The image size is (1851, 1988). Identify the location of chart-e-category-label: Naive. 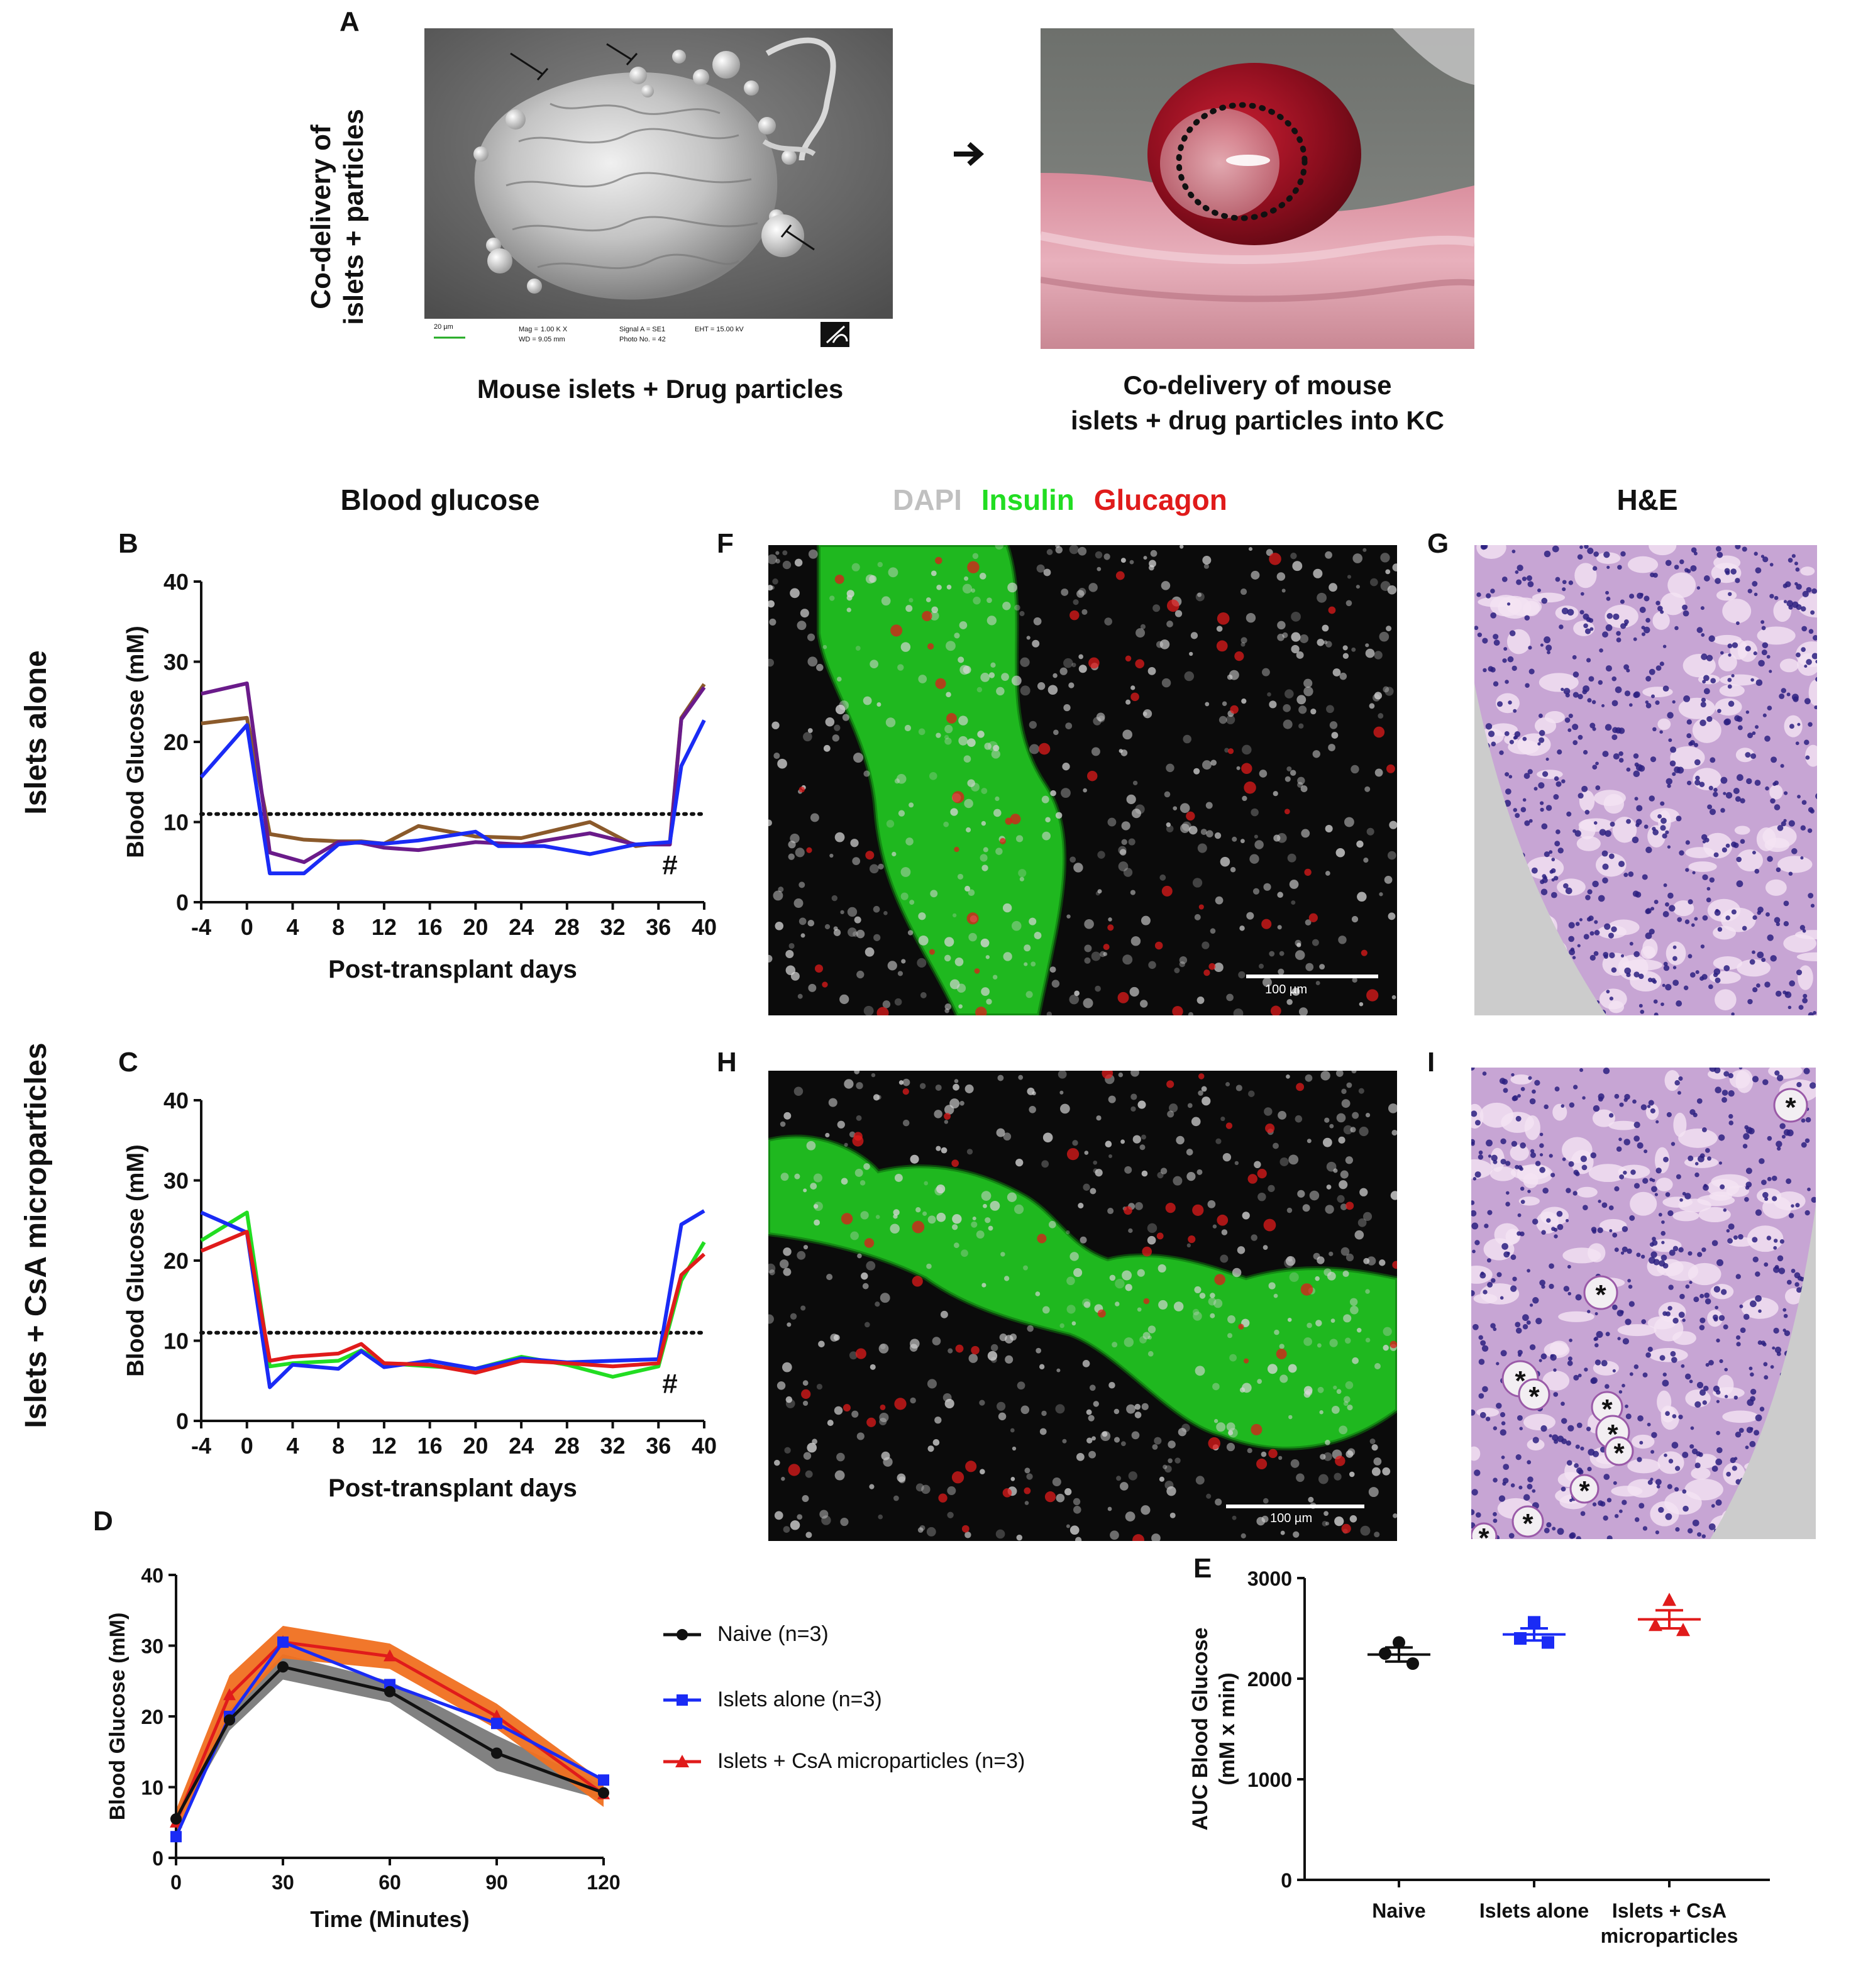
(1399, 1910).